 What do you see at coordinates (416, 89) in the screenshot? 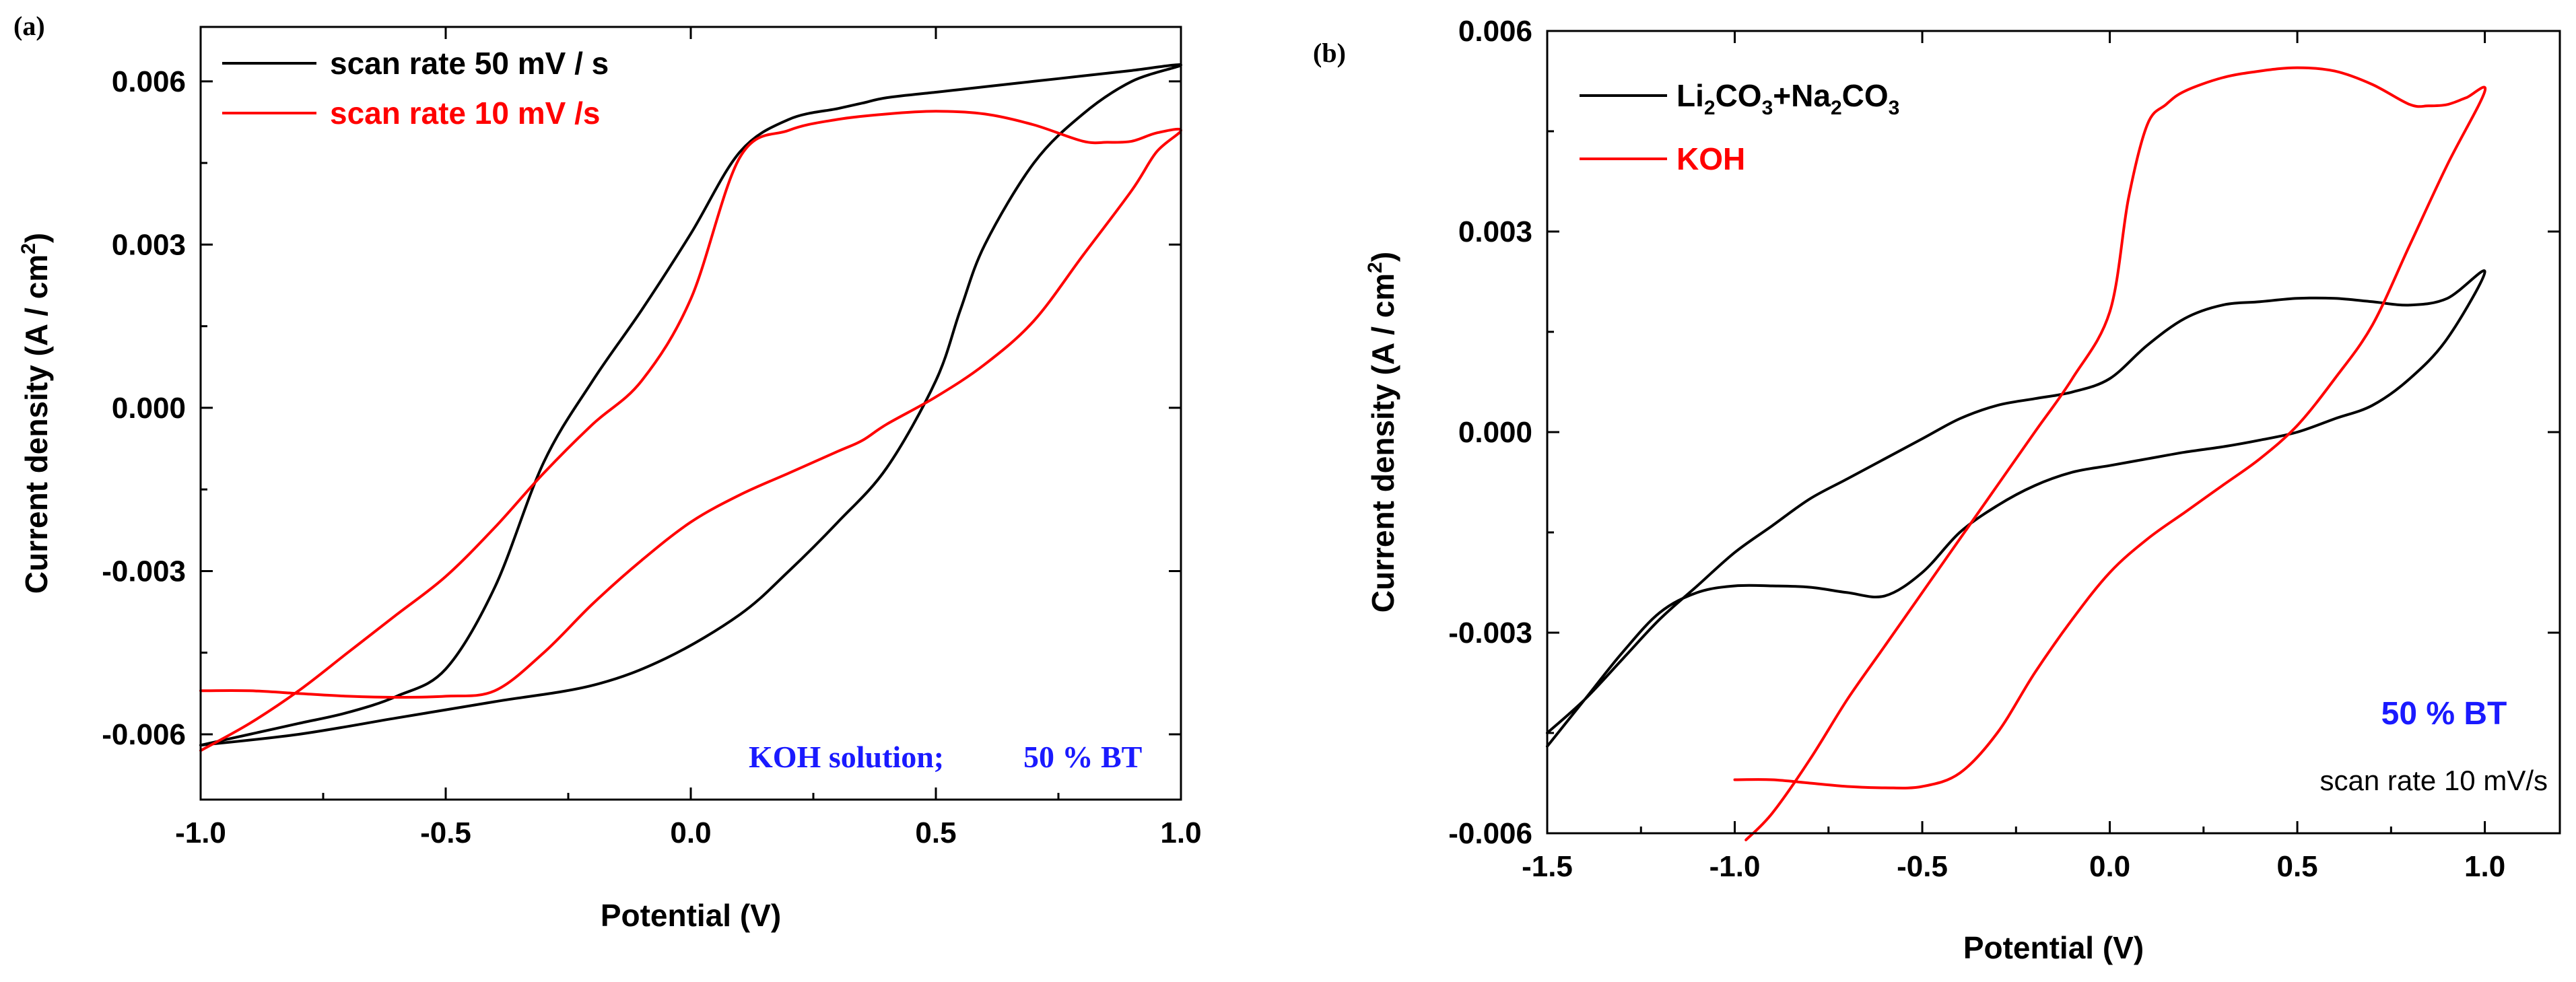
I see `panel-a-legend: scan rate 50 mV / s scan rate 10 mV /s` at bounding box center [416, 89].